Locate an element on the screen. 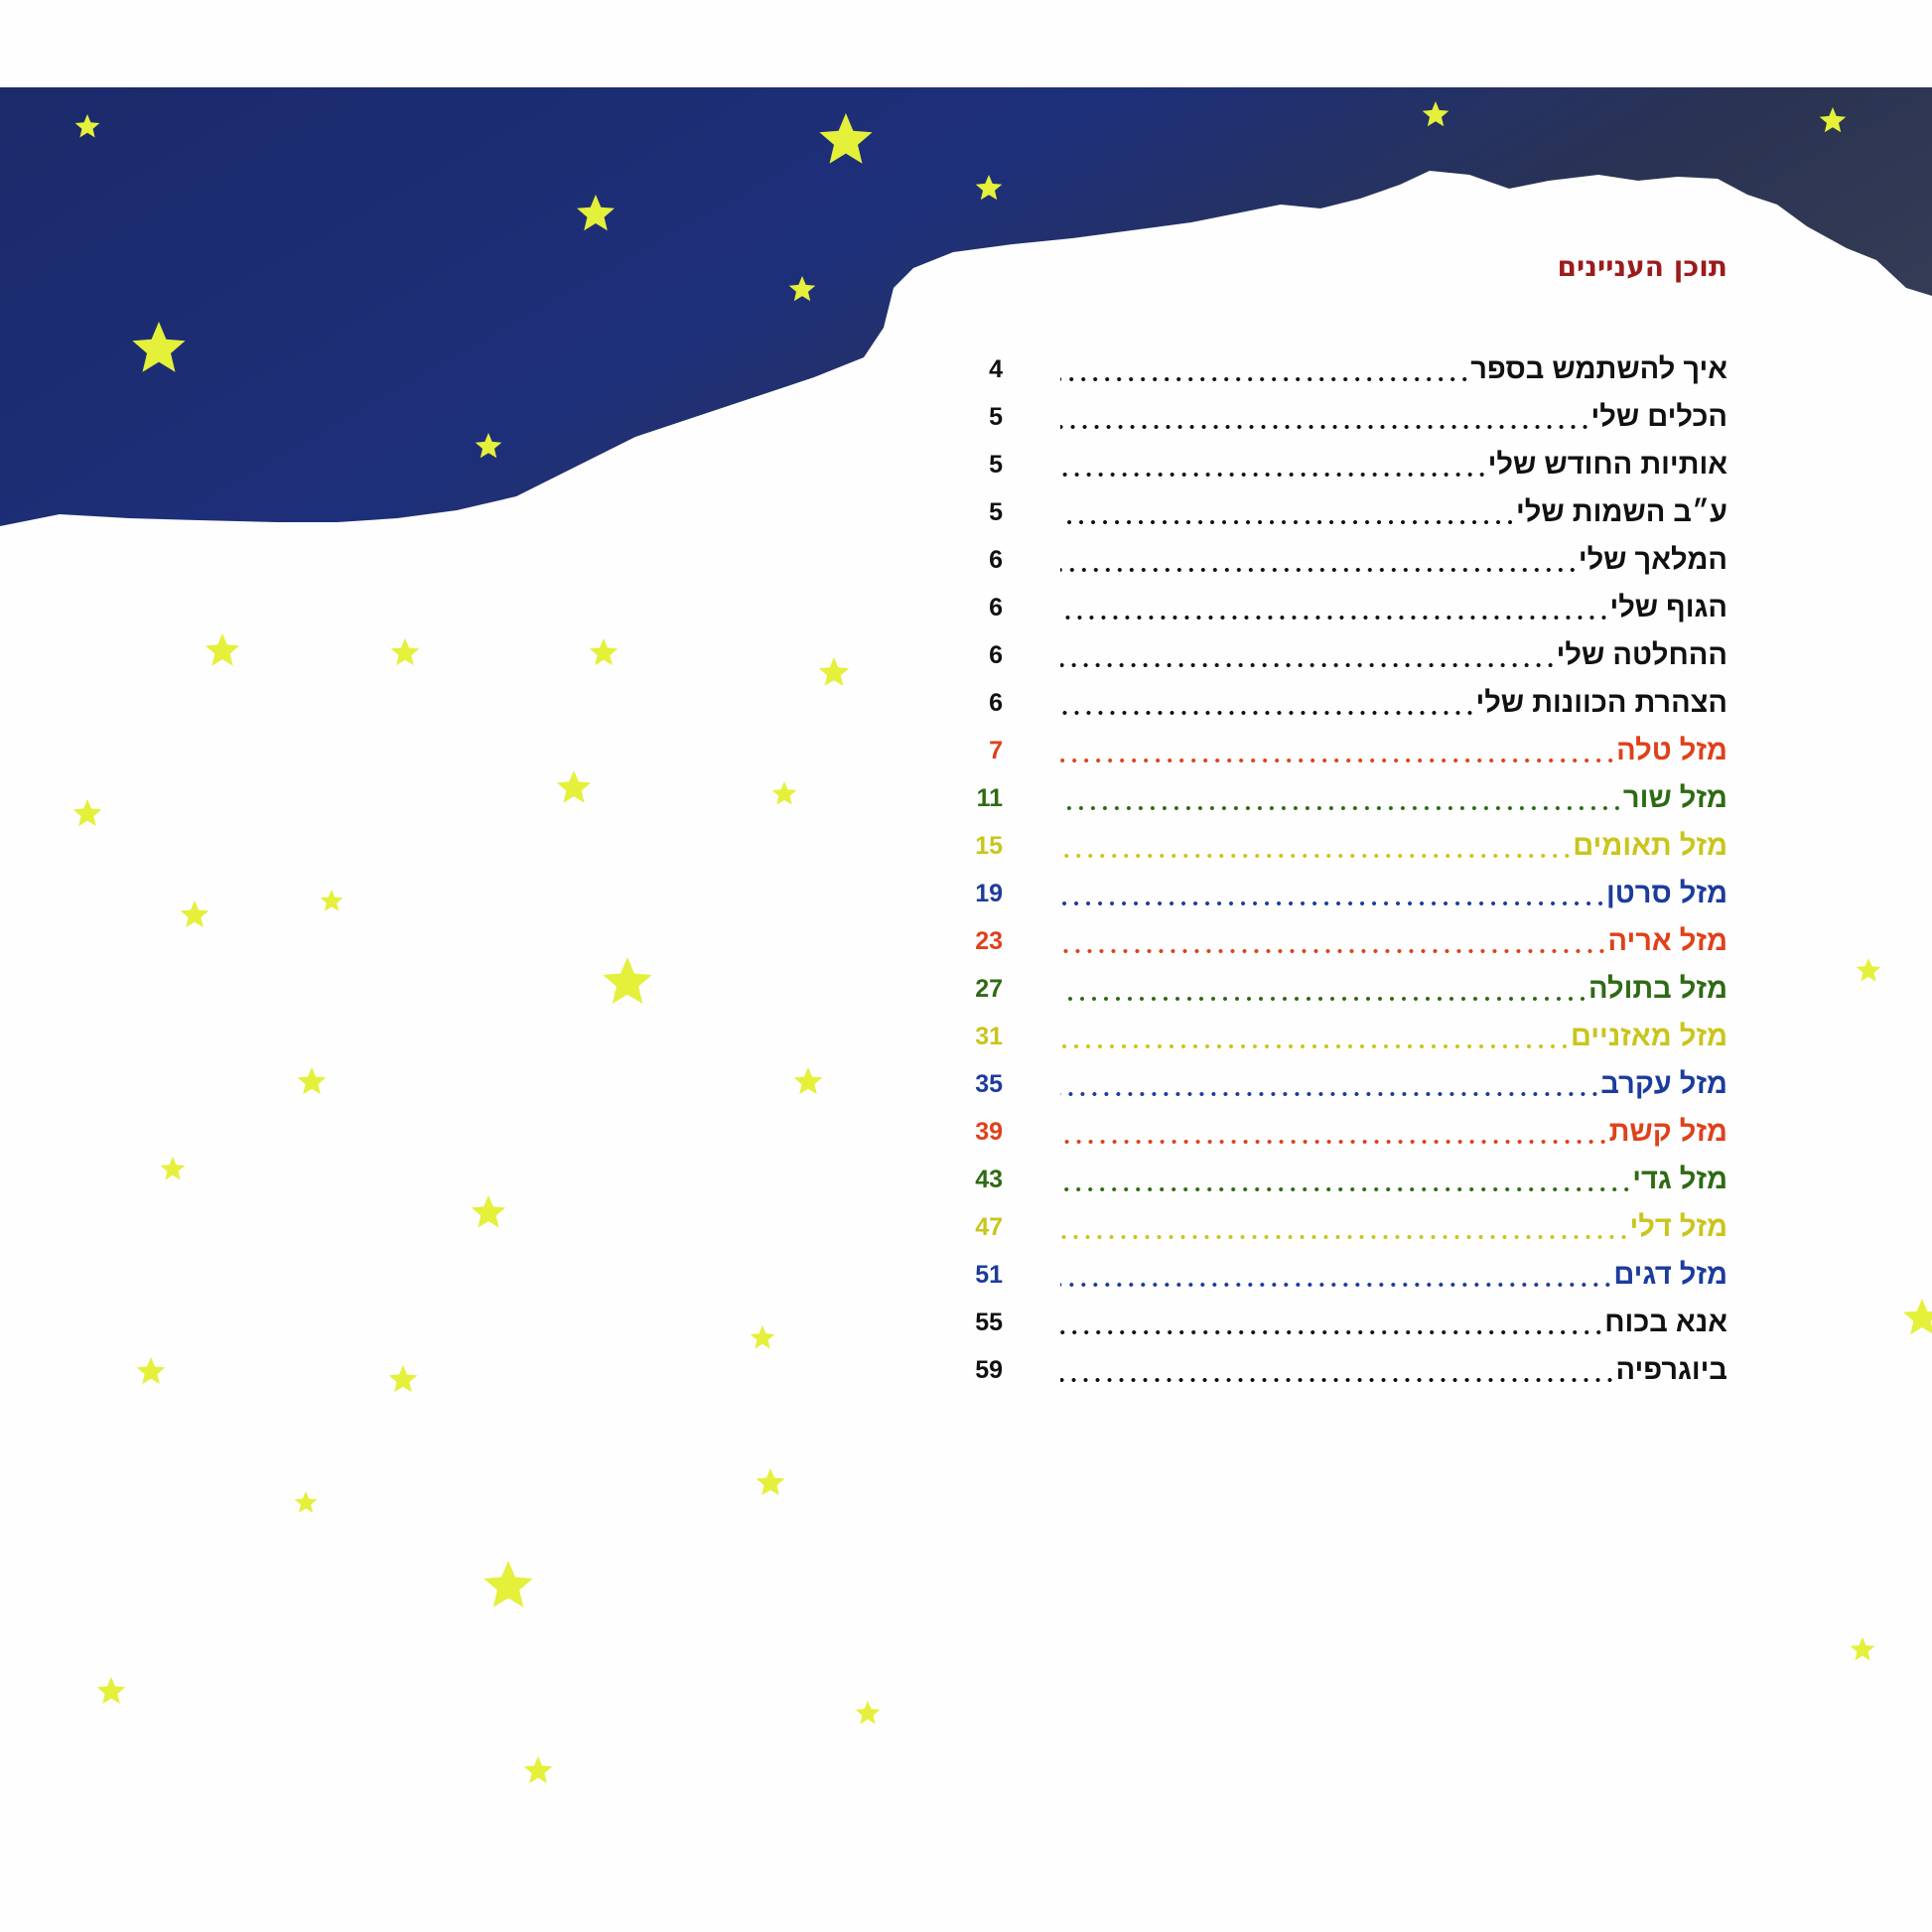  page-number: 7 is located at coordinates (996, 750).